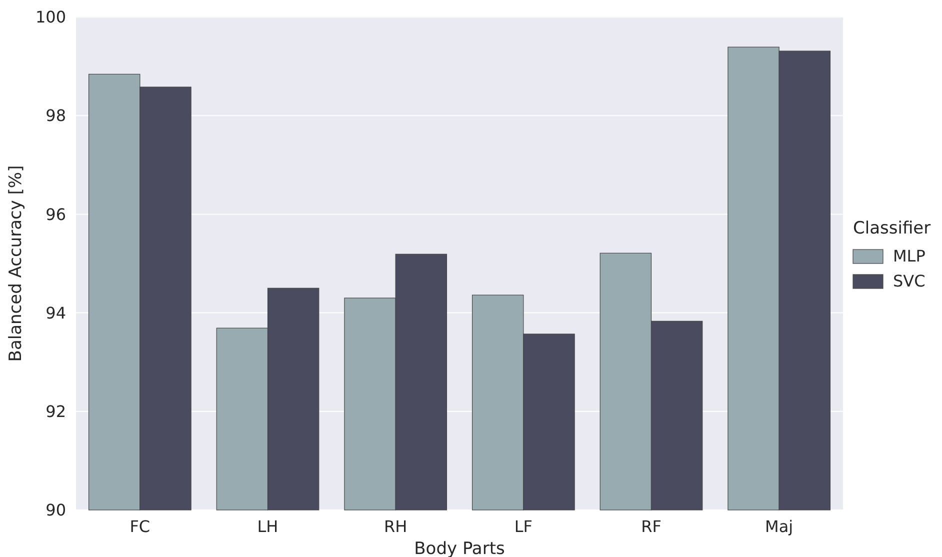 Image resolution: width=942 pixels, height=557 pixels. Describe the element at coordinates (892, 228) in the screenshot. I see `legend-title: Classifier` at that location.